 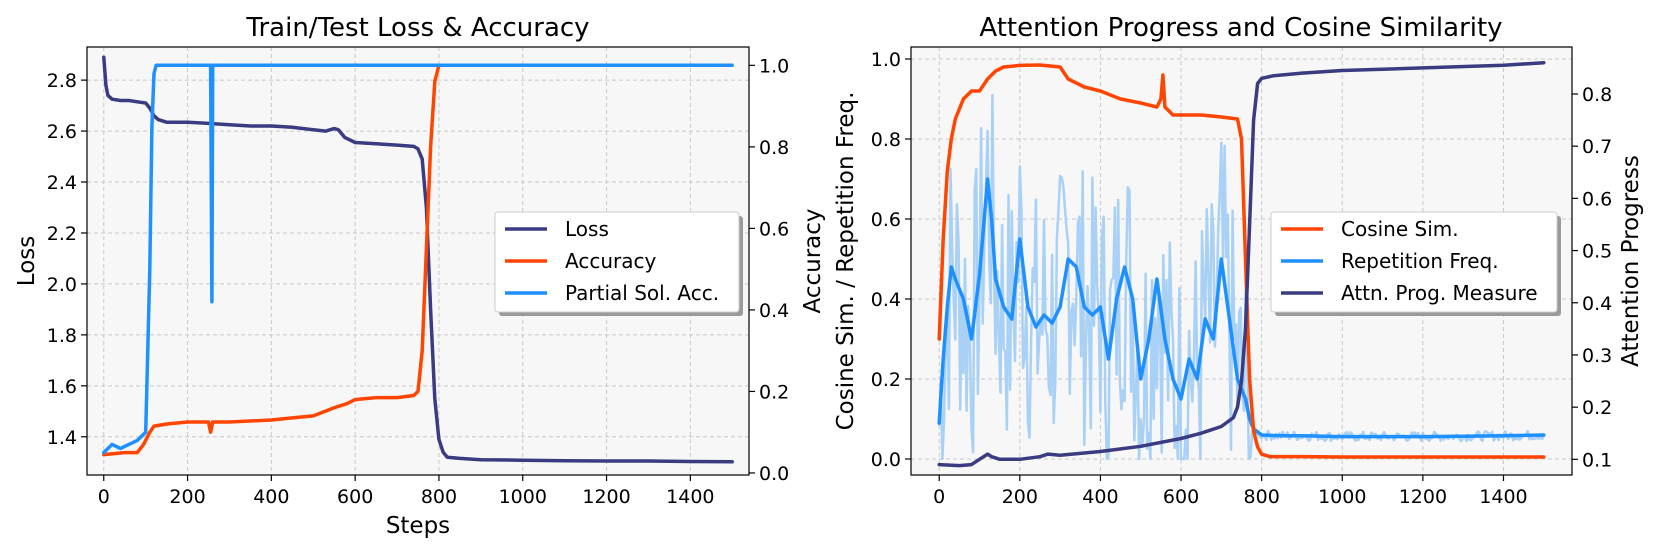 What do you see at coordinates (62, 336) in the screenshot?
I see `y-tick-label: 1.8` at bounding box center [62, 336].